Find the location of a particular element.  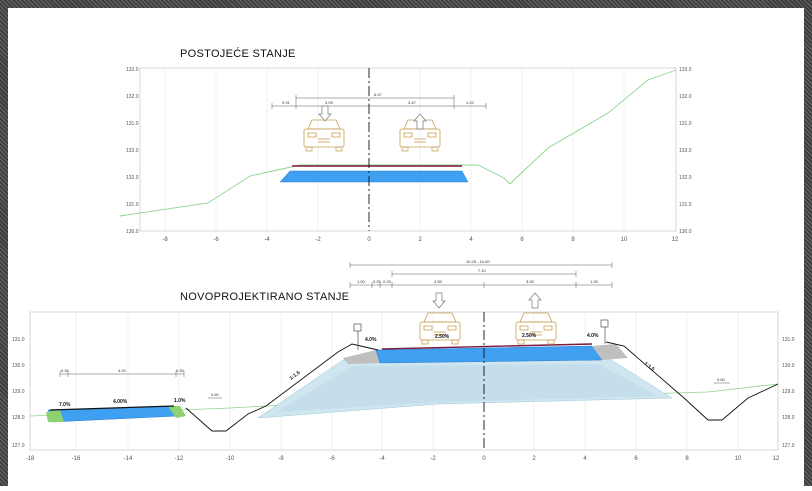

existing-dimensions is located at coordinates (379, 102).